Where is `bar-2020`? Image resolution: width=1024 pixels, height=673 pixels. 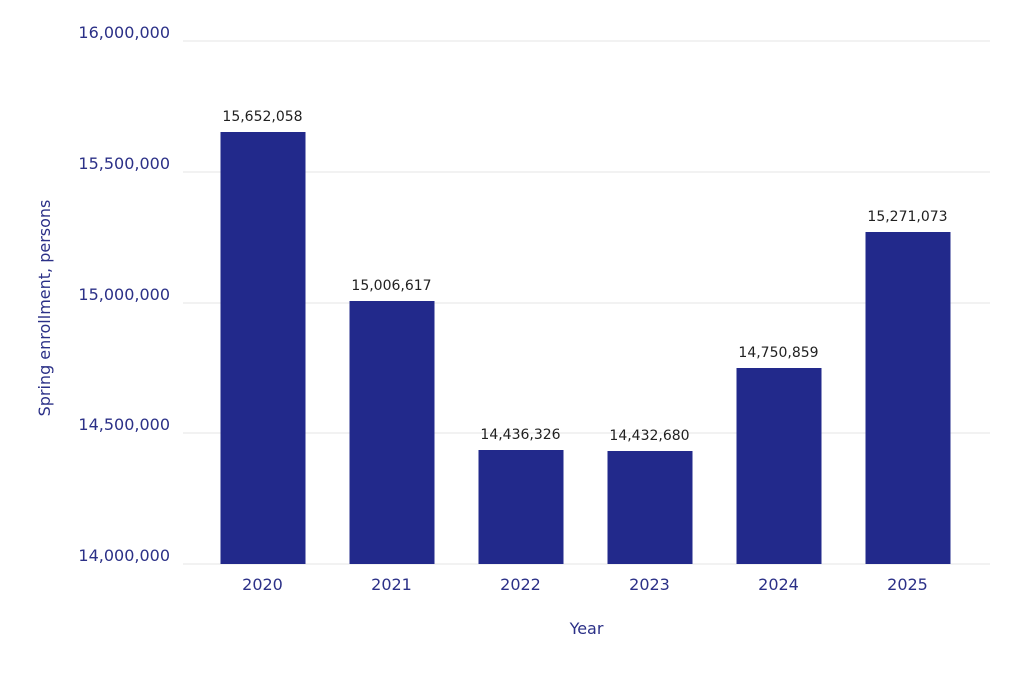 bar-2020 is located at coordinates (262, 348).